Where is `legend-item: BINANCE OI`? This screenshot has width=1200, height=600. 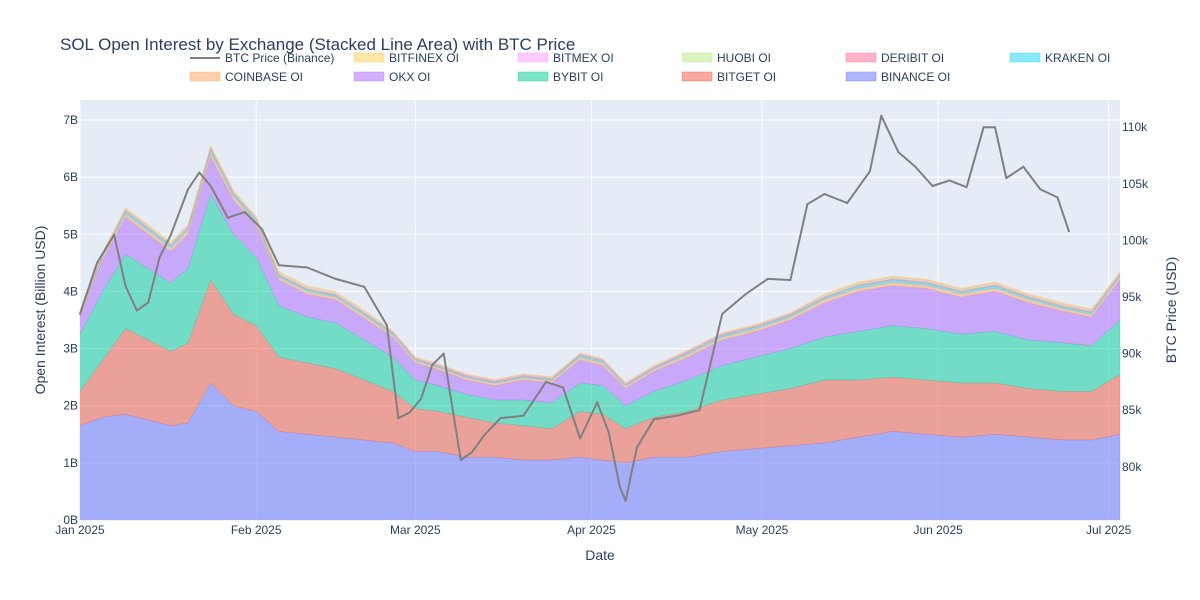 legend-item: BINANCE OI is located at coordinates (897, 77).